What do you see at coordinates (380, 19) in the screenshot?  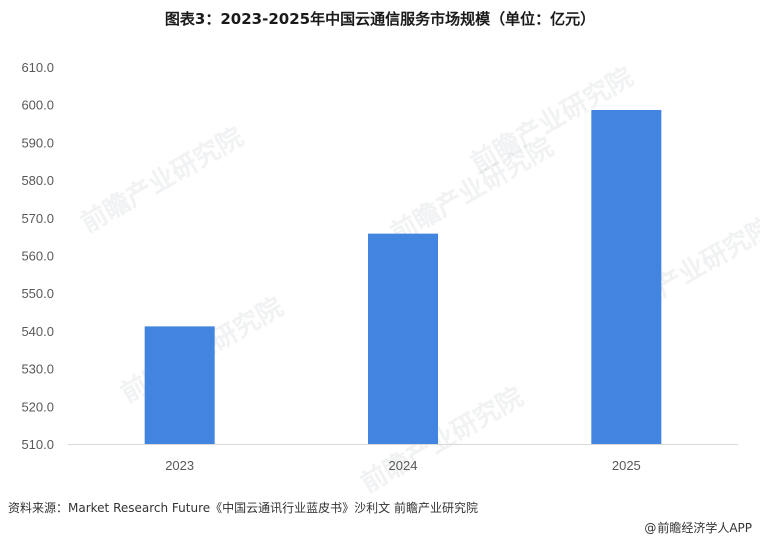 I see `chart-title: 图表3：2023-2025年中国云通信服务市场规模（单位：亿元）` at bounding box center [380, 19].